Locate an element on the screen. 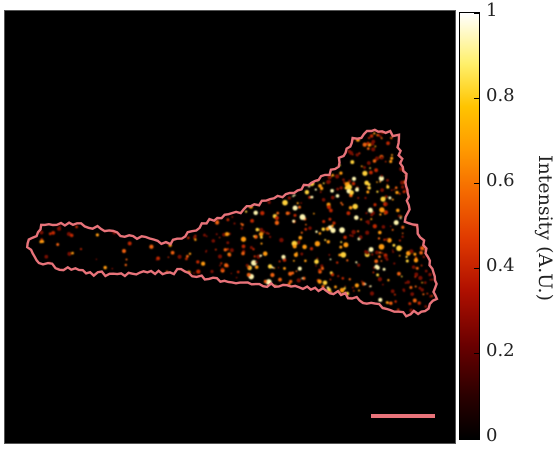 Image resolution: width=556 pixels, height=450 pixels. colorbar is located at coordinates (469, 226).